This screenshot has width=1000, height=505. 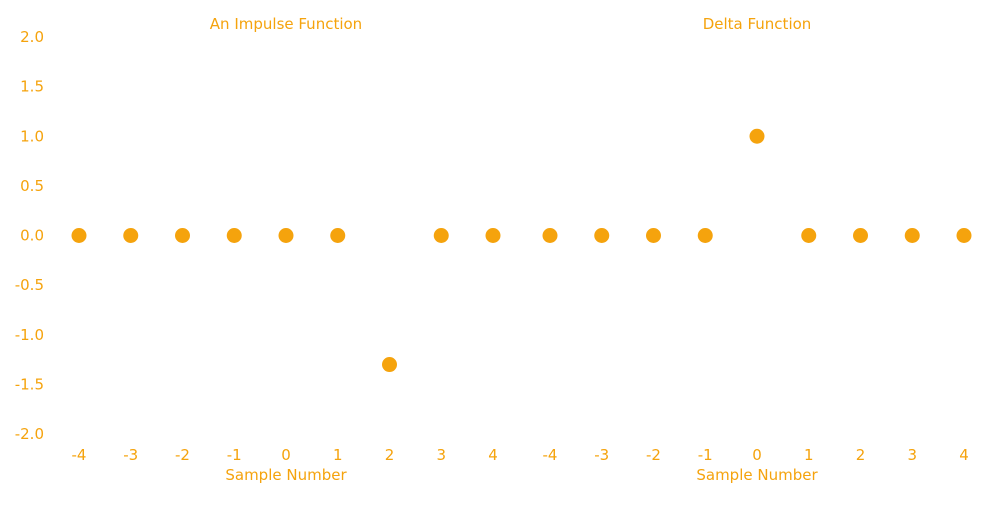 What do you see at coordinates (234, 455) in the screenshot?
I see `impulse-x-tick-label: -1` at bounding box center [234, 455].